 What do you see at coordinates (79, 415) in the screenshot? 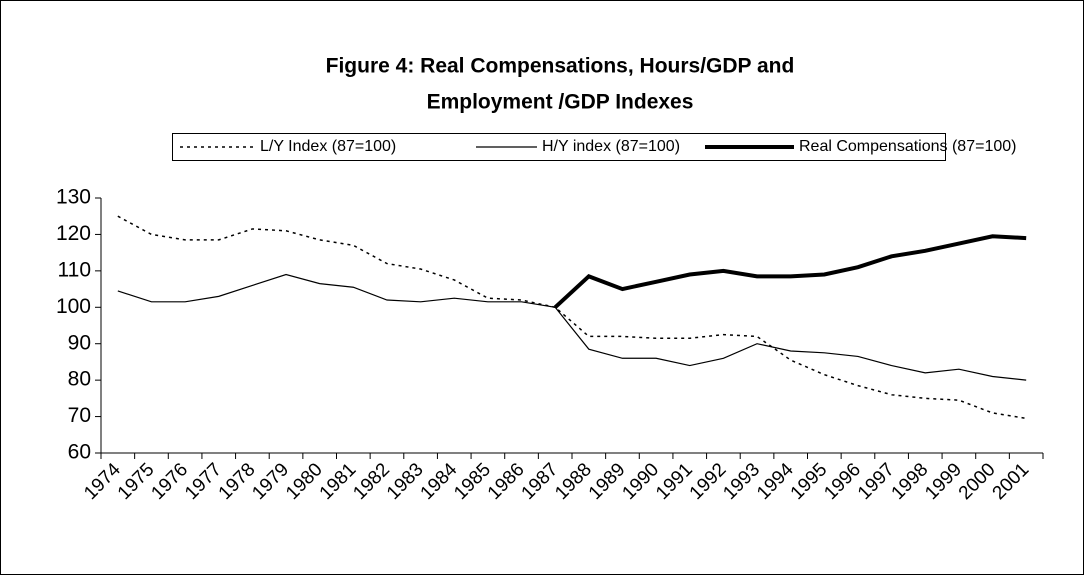
I see `y-tick-label: 70` at bounding box center [79, 415].